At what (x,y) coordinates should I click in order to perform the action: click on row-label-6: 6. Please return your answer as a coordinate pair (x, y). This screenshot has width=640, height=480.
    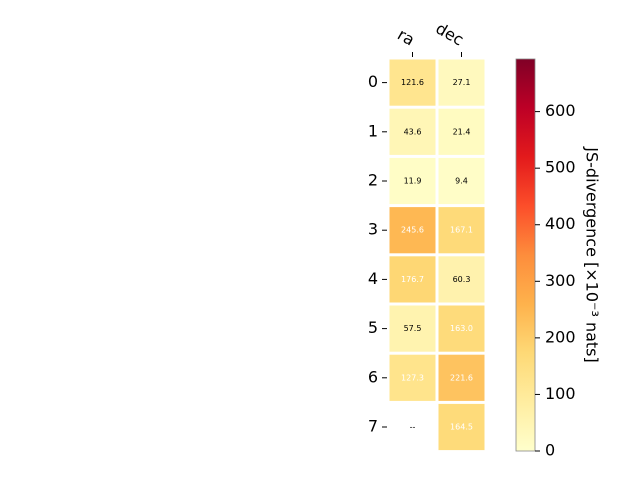
    Looking at the image, I should click on (373, 376).